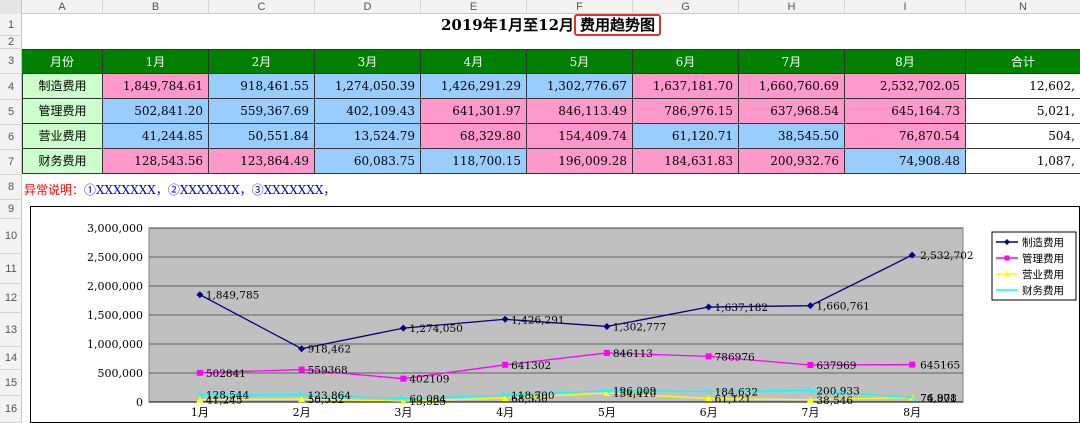 This screenshot has height=423, width=1080. Describe the element at coordinates (905, 7) in the screenshot. I see `column-header-i: I` at that location.